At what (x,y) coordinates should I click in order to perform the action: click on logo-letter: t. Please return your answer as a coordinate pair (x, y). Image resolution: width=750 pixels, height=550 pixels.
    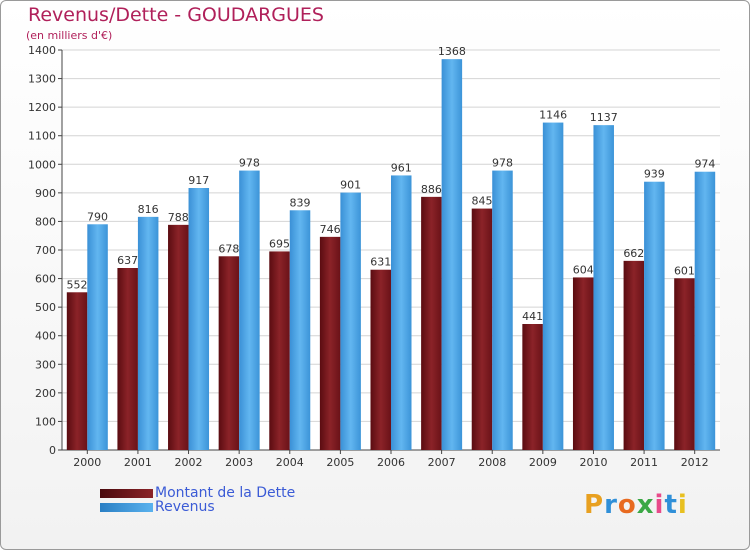
    Looking at the image, I should click on (671, 505).